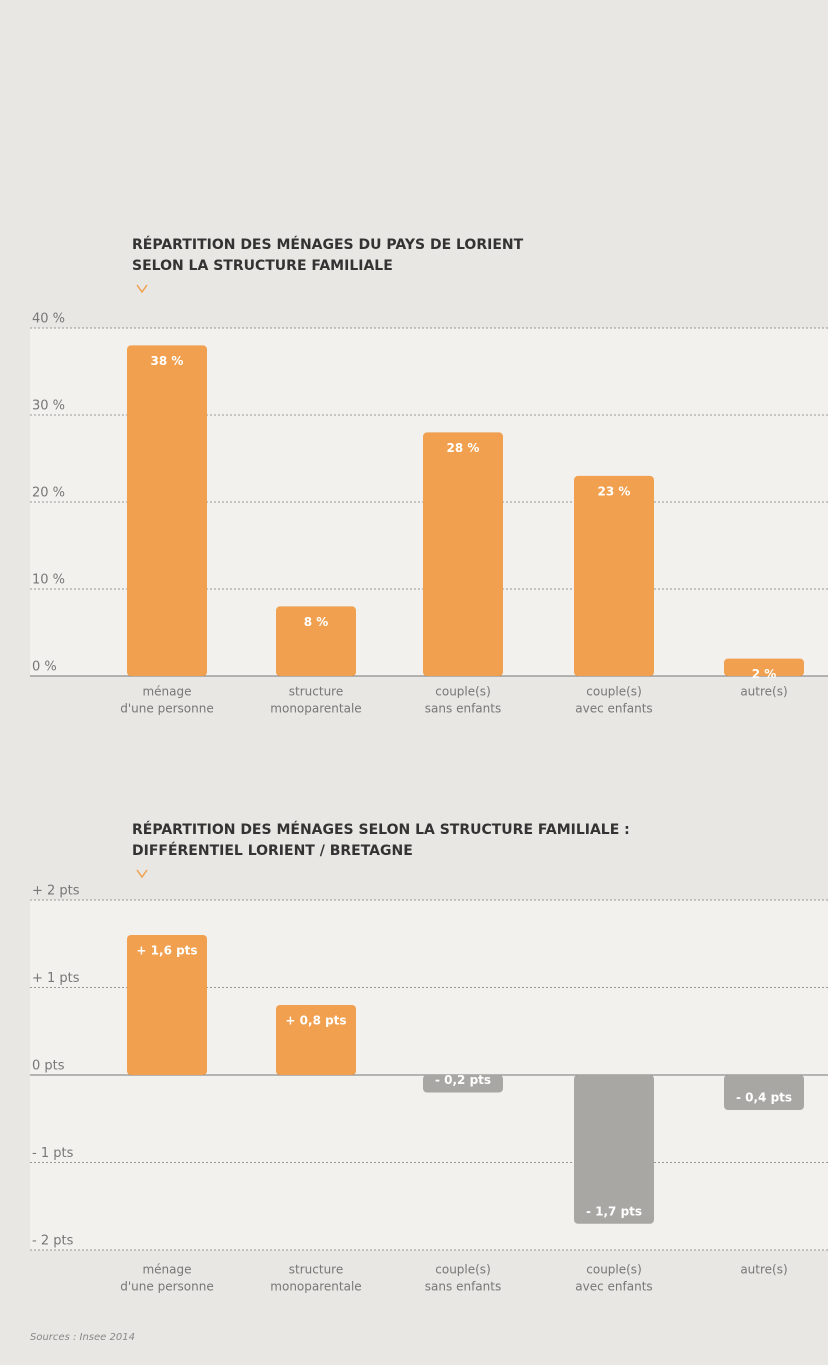  Describe the element at coordinates (764, 1098) in the screenshot. I see `value-label: - 0,4 pts` at that location.